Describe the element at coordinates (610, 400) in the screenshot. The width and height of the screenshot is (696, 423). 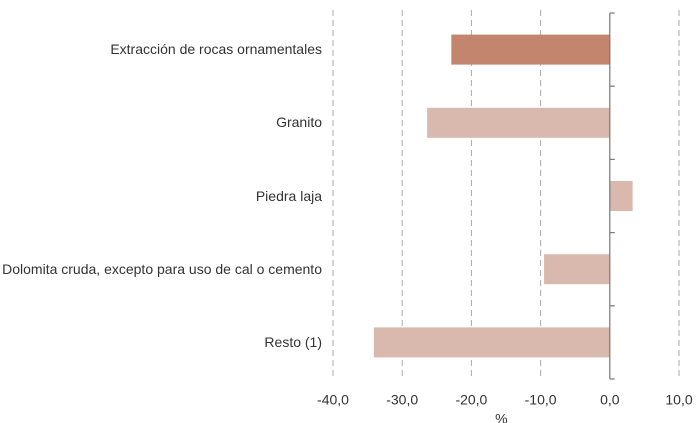
I see `x-tick-label: 0,0` at that location.